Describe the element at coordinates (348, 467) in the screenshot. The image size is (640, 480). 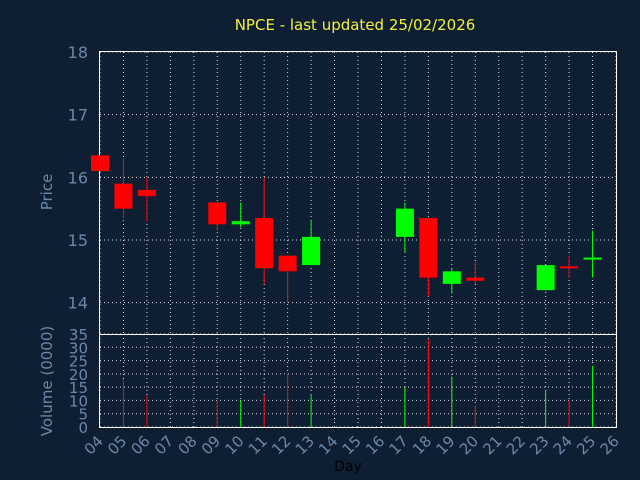
I see `x-axis-title: Day` at that location.